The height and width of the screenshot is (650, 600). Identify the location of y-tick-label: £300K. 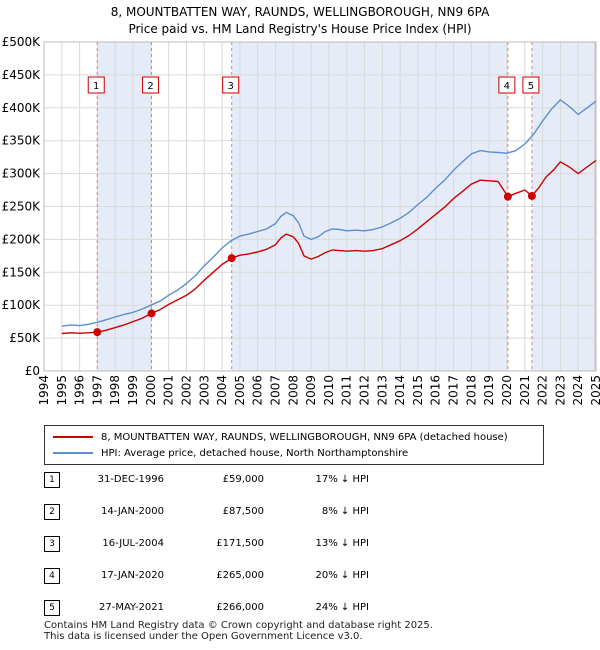
(22, 174).